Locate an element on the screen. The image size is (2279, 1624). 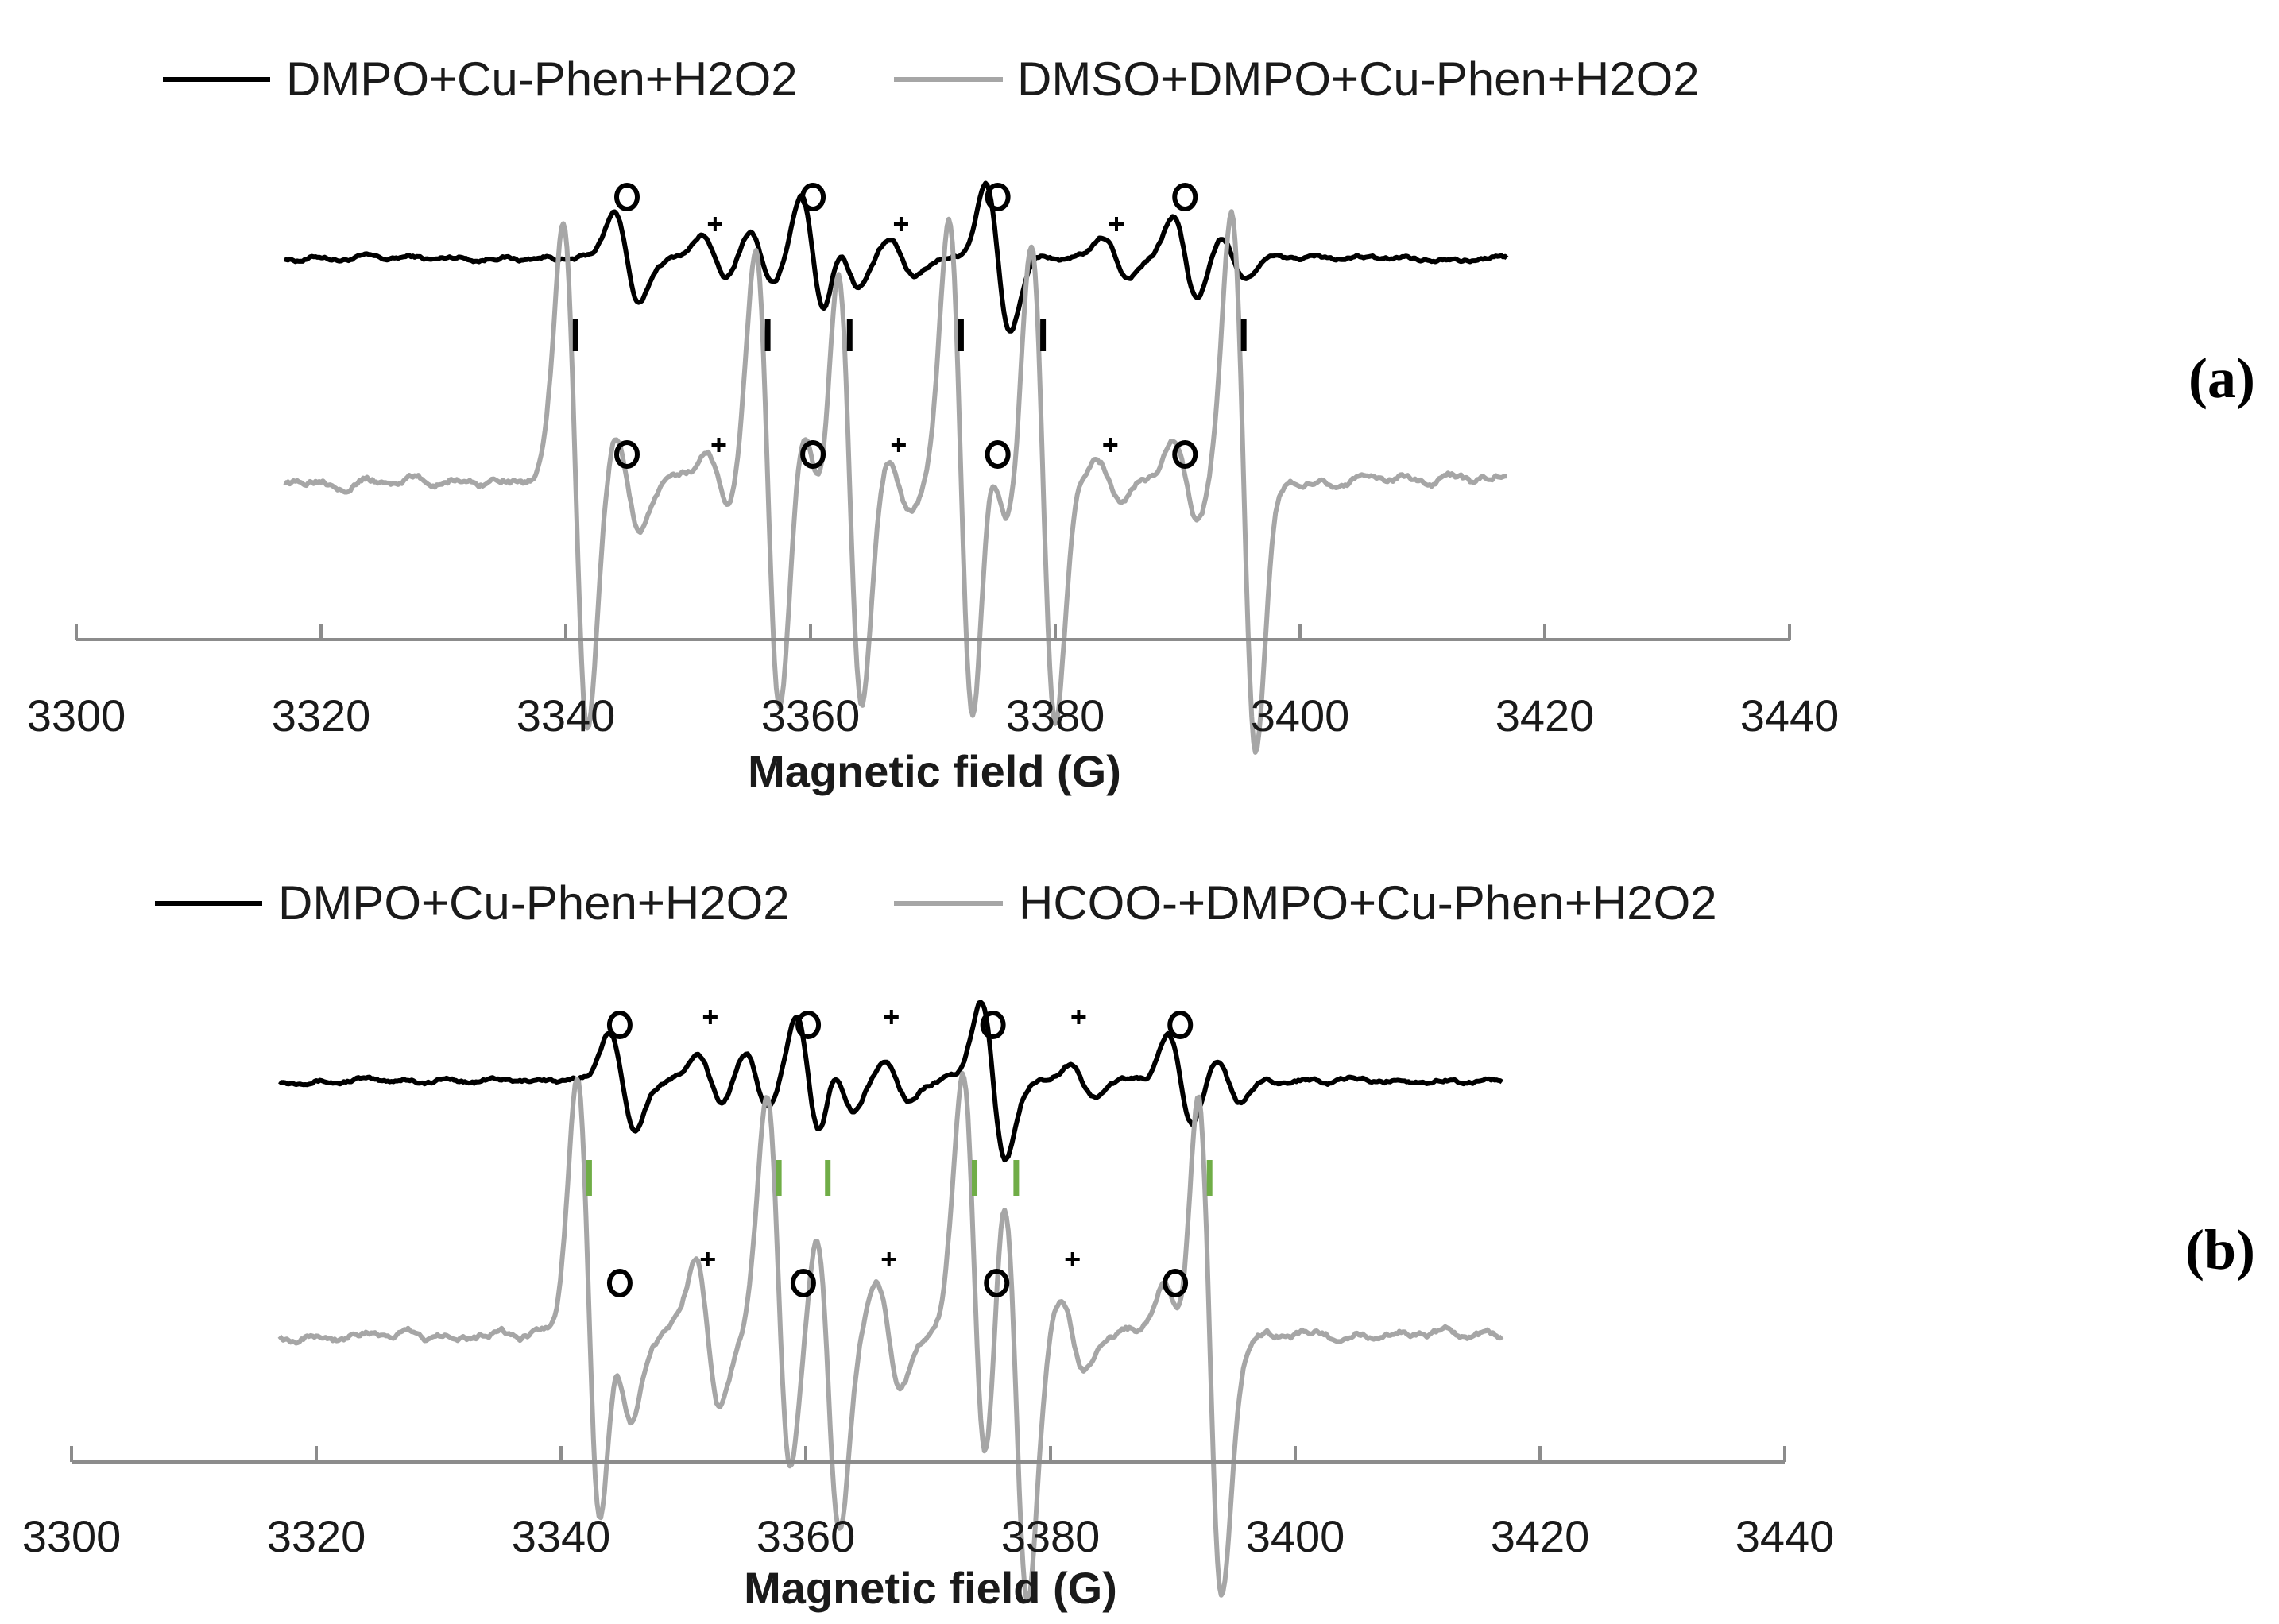
legend-b-label-2: HCOO-+DMPO+Cu-Phen+H2O2 is located at coordinates (1368, 903).